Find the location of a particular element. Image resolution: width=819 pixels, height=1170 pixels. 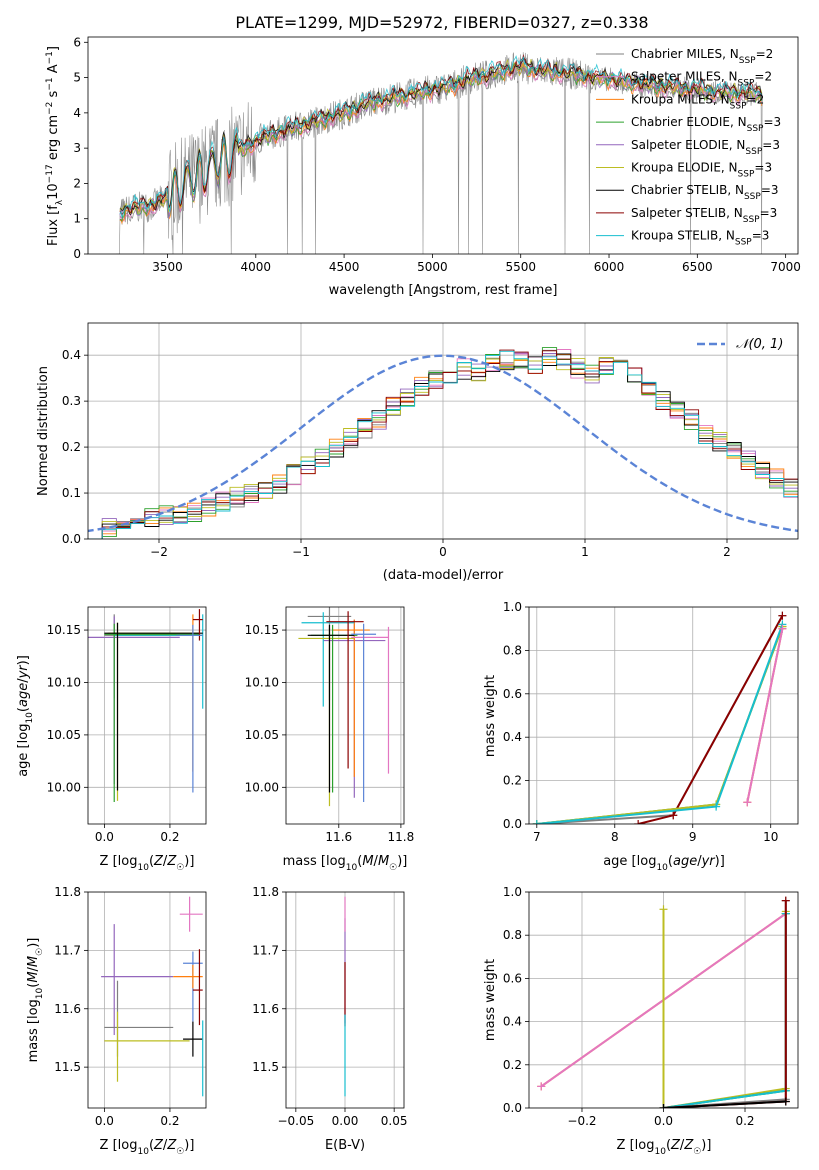

label-part: ] is located at coordinates (53, 48).